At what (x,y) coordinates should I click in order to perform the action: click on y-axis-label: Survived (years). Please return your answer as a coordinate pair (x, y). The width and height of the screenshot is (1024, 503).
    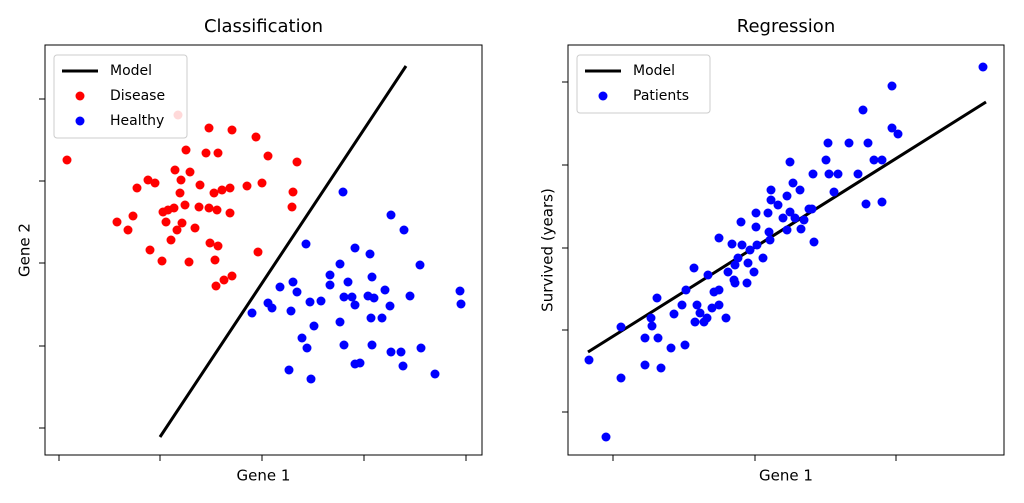
    Looking at the image, I should click on (548, 250).